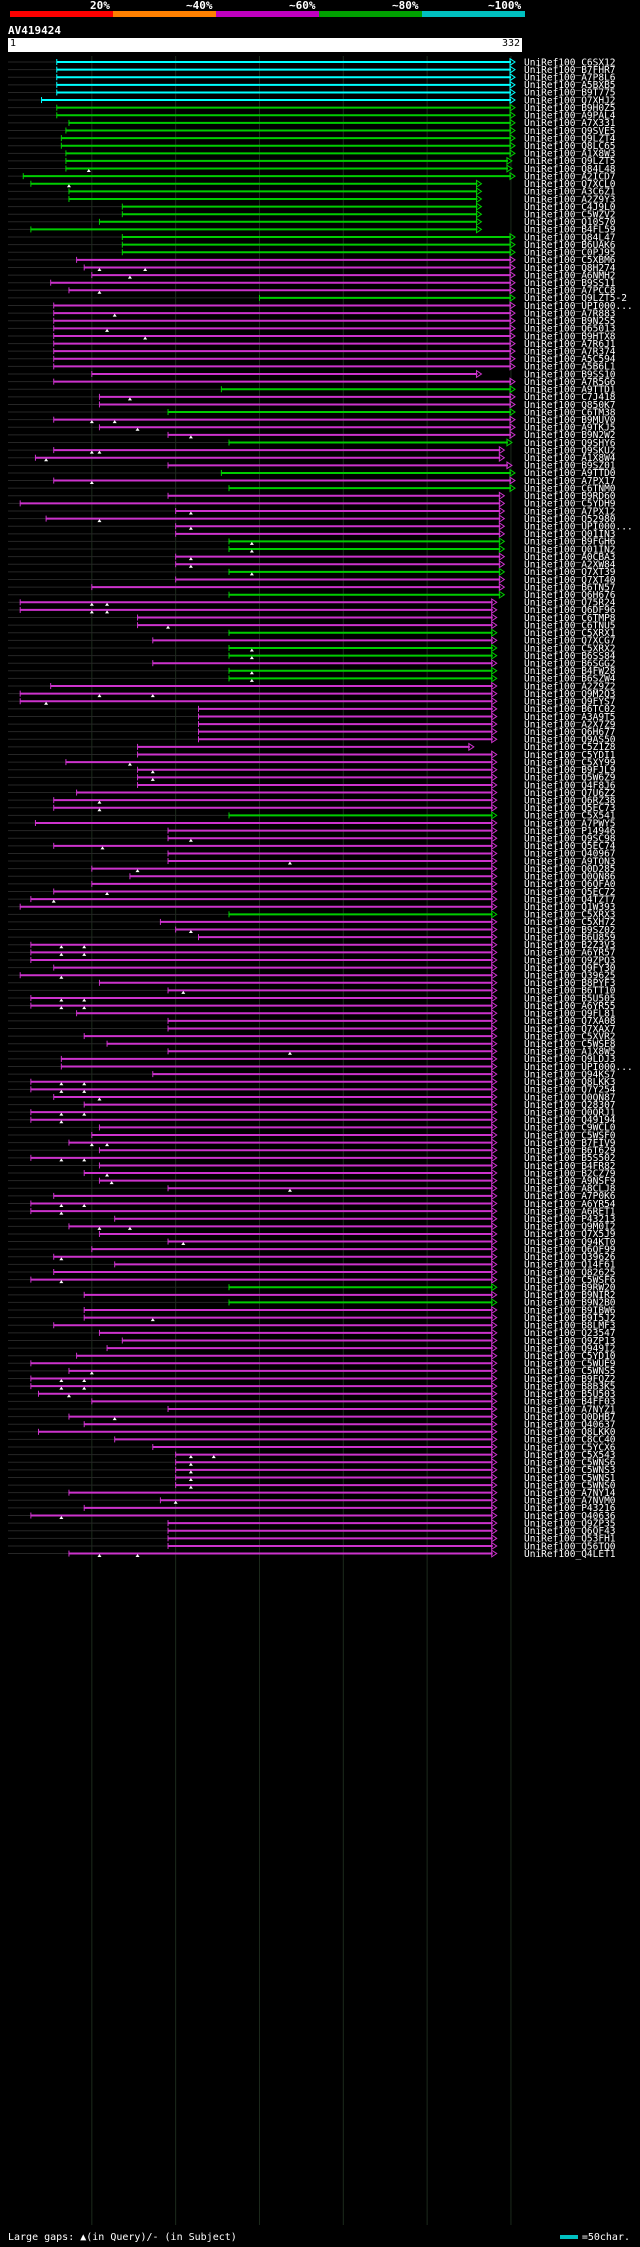 The image size is (640, 2247). Describe the element at coordinates (570, 1173) in the screenshot. I see `hit-label: UniRef100_B2CZ79` at that location.